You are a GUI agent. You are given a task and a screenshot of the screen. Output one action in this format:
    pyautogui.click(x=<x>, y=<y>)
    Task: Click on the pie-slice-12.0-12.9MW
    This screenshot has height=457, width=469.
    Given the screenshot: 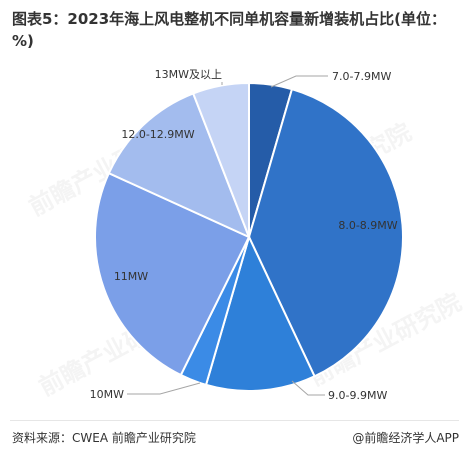 What is the action you would take?
    pyautogui.click(x=179, y=165)
    